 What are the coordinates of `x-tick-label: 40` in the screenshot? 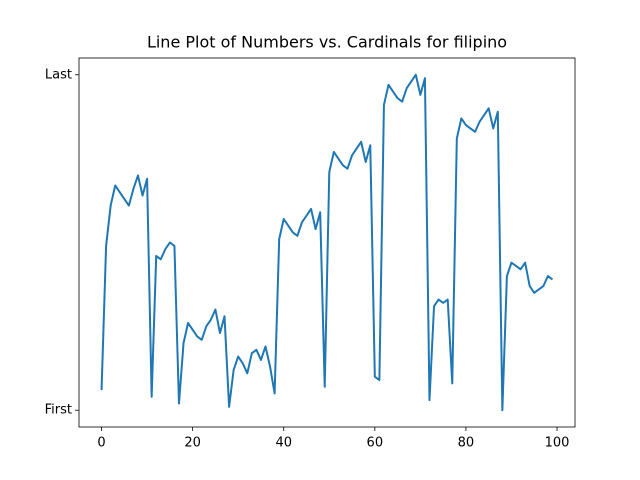 It's located at (283, 443).